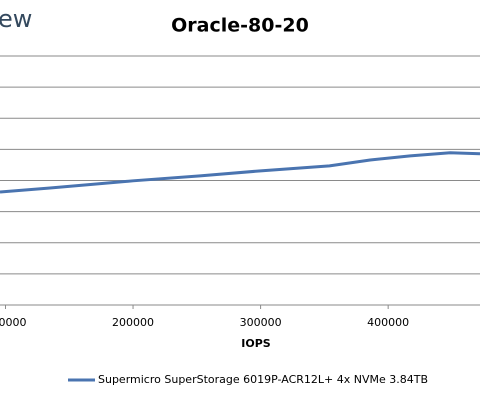 Image resolution: width=480 pixels, height=401 pixels. Describe the element at coordinates (256, 343) in the screenshot. I see `x-axis-label: IOPS` at that location.